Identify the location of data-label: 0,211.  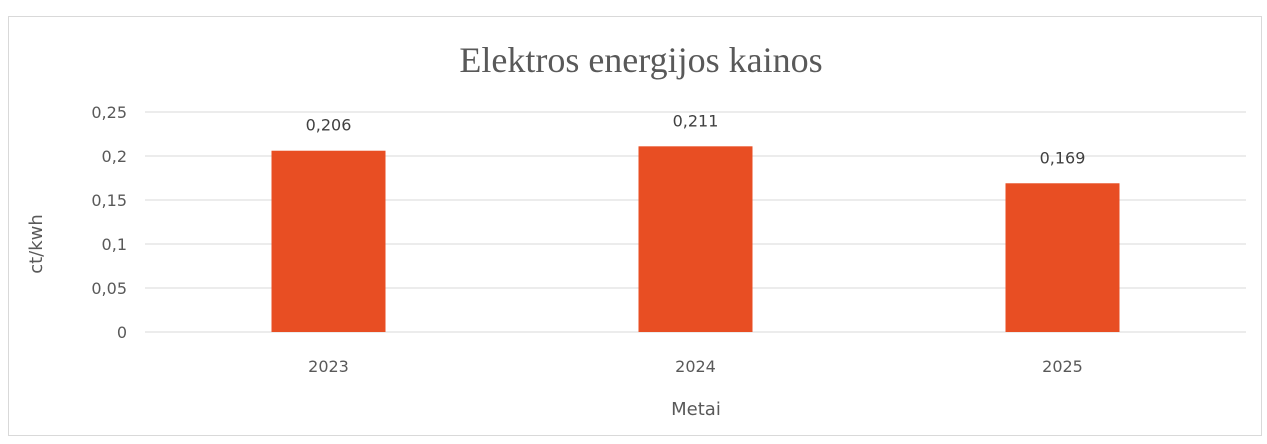
(696, 120).